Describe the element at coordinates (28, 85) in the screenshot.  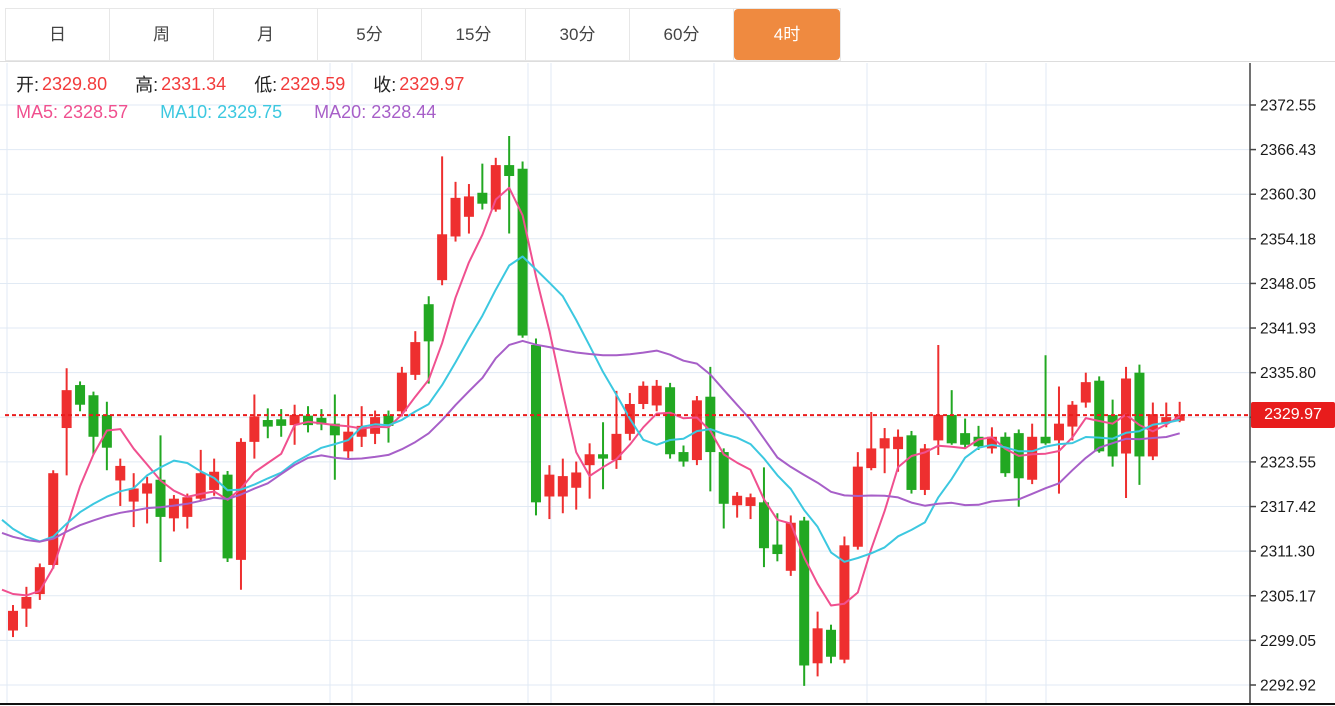
I see `open-label: 开:` at that location.